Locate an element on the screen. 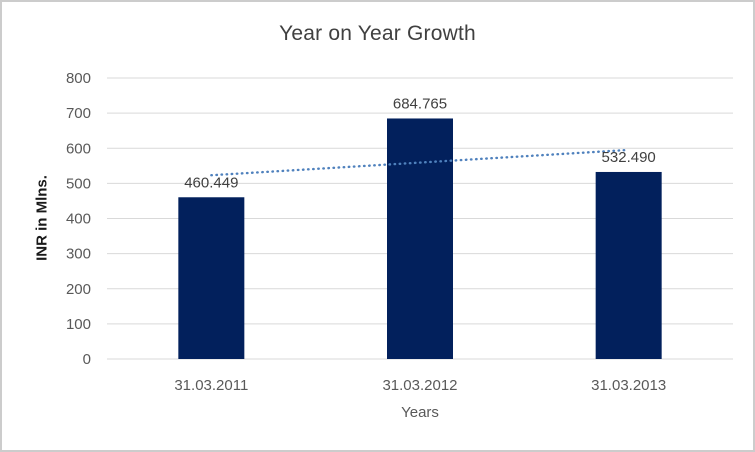 The image size is (755, 452). x-axis-title: Years is located at coordinates (420, 412).